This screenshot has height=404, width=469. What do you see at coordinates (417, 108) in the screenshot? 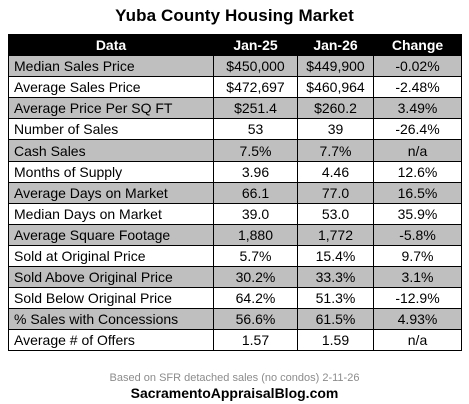
I see `change-value: 3.49%` at bounding box center [417, 108].